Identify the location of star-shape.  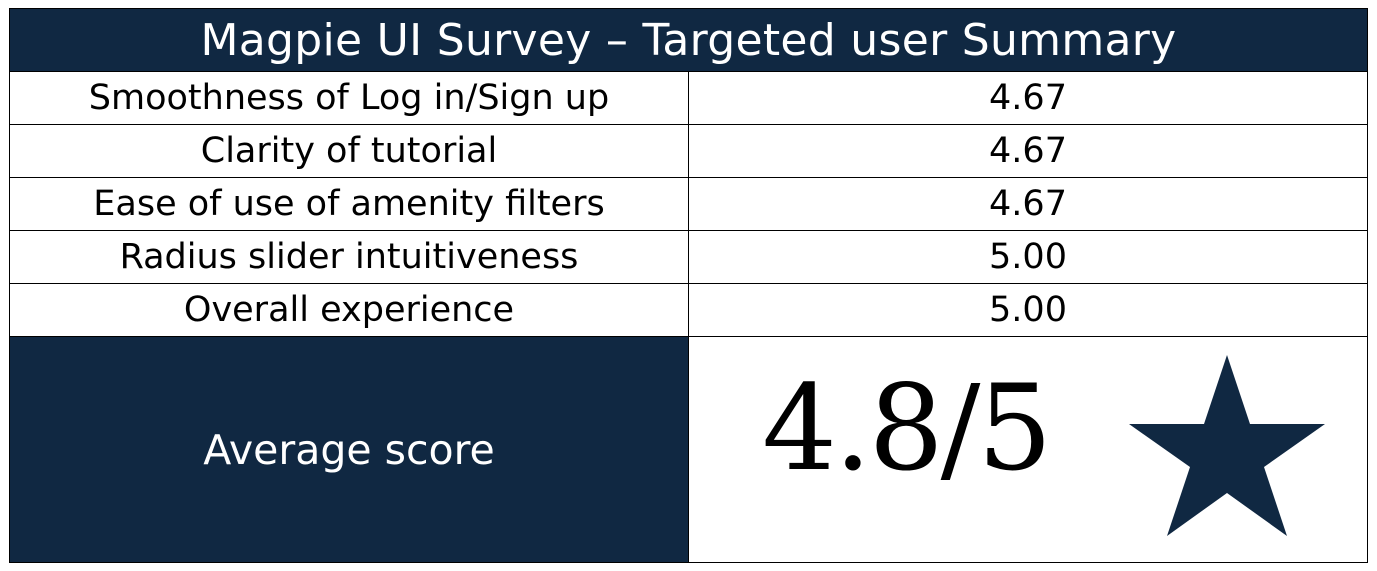
(1227, 445).